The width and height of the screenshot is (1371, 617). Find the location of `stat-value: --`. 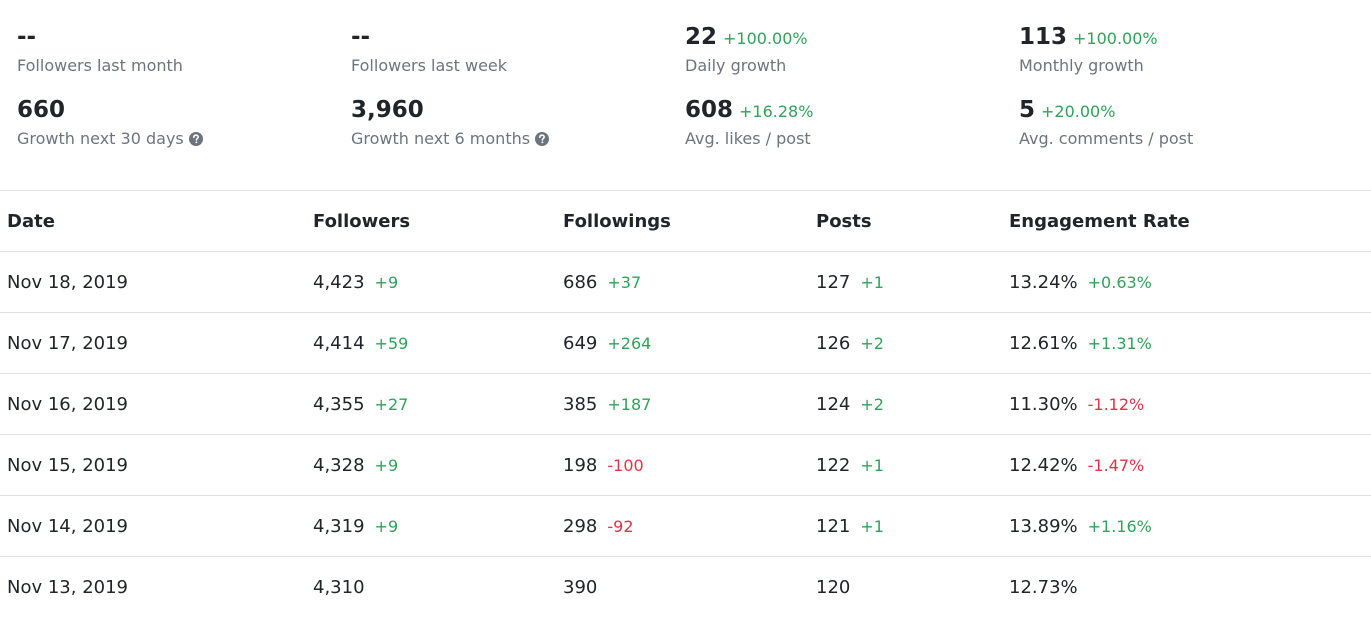

stat-value: -- is located at coordinates (360, 37).